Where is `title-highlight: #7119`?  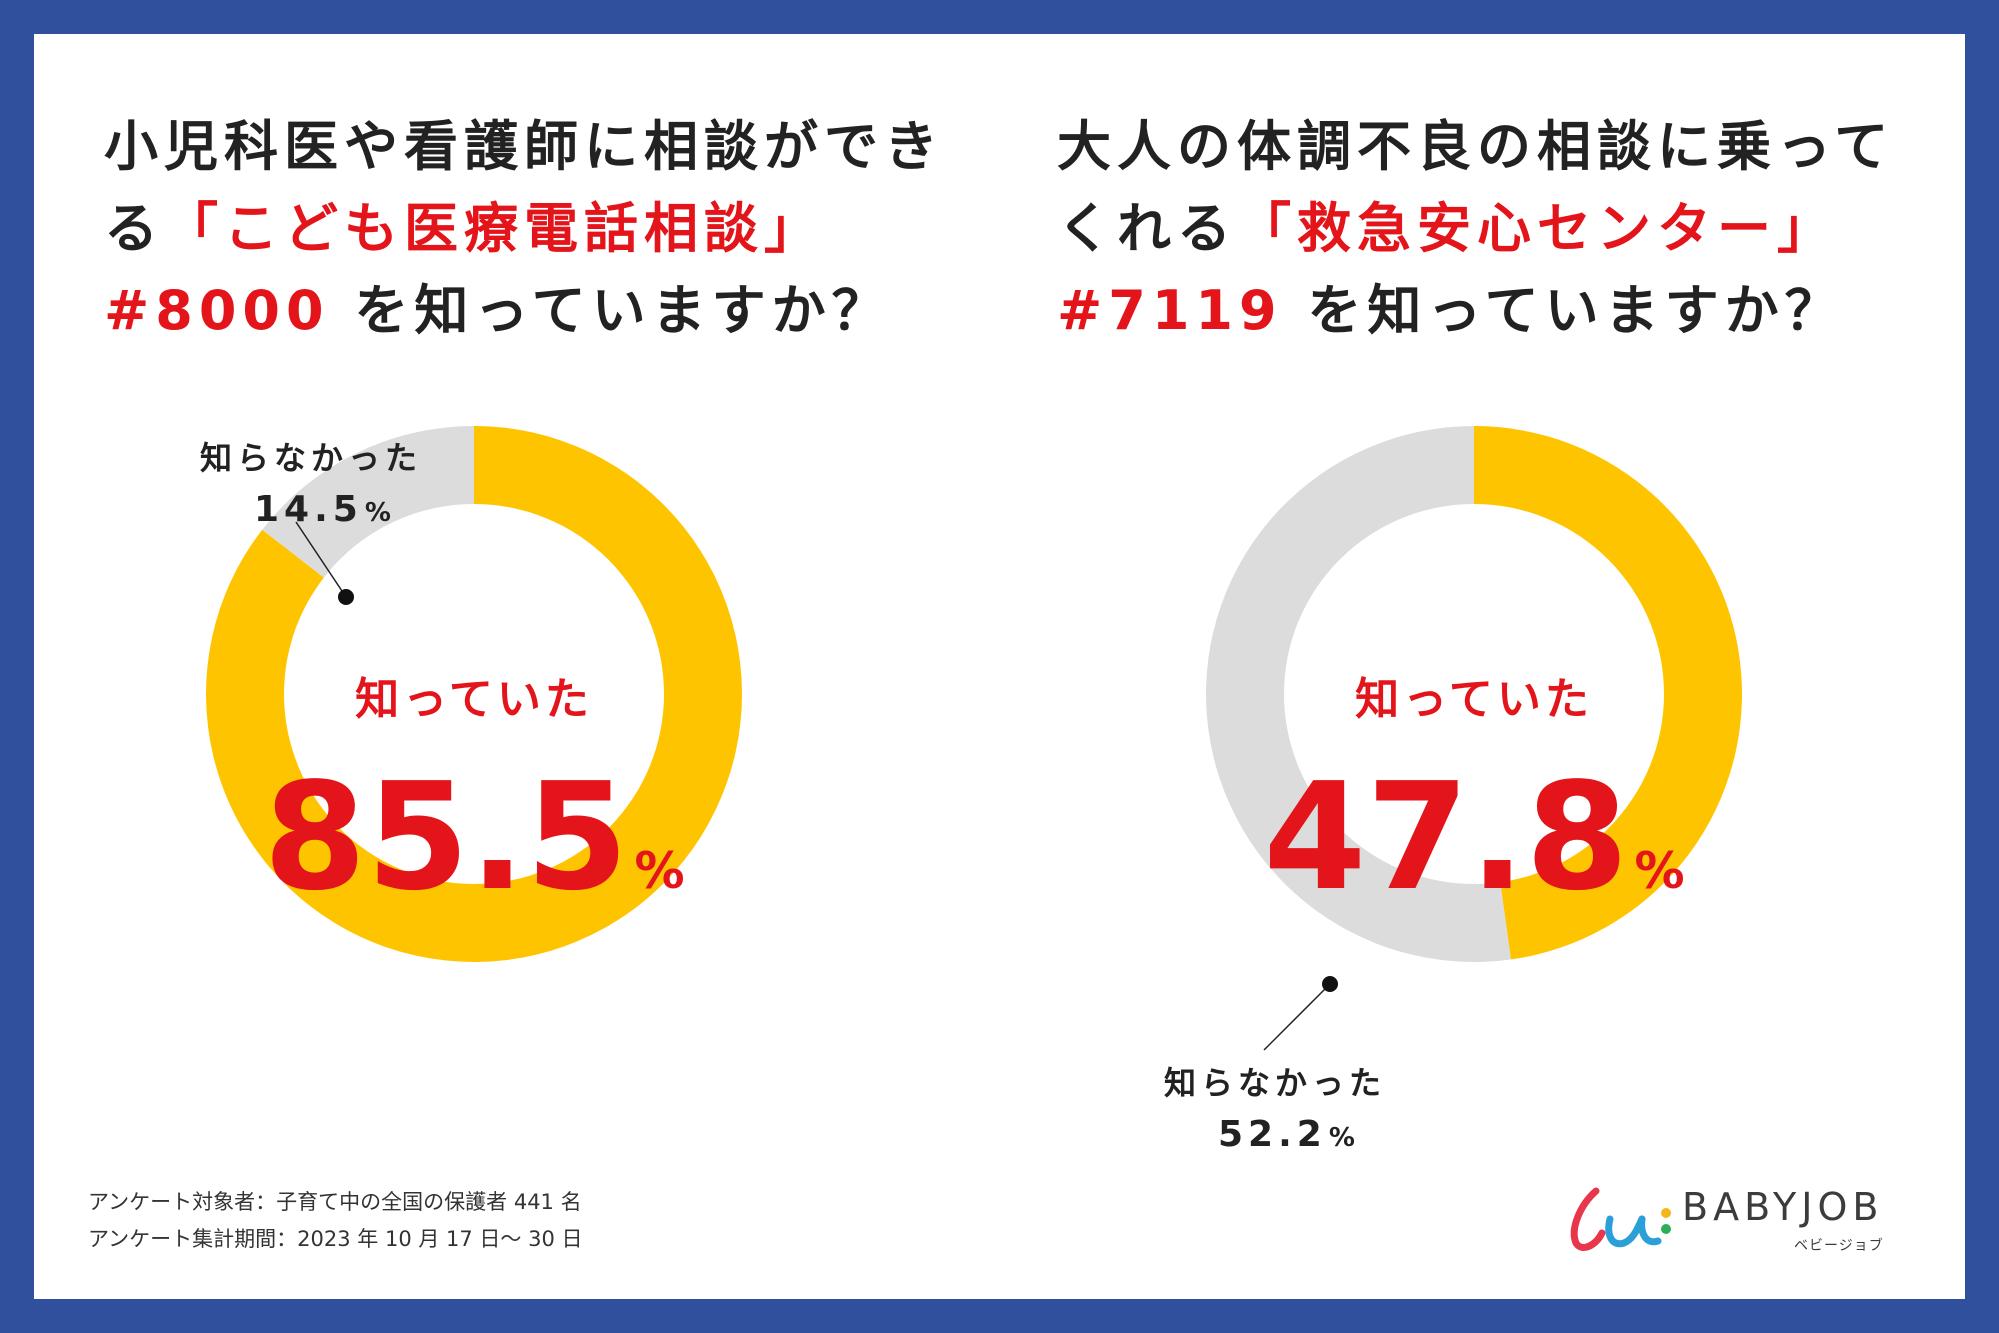 title-highlight: #7119 is located at coordinates (1170, 310).